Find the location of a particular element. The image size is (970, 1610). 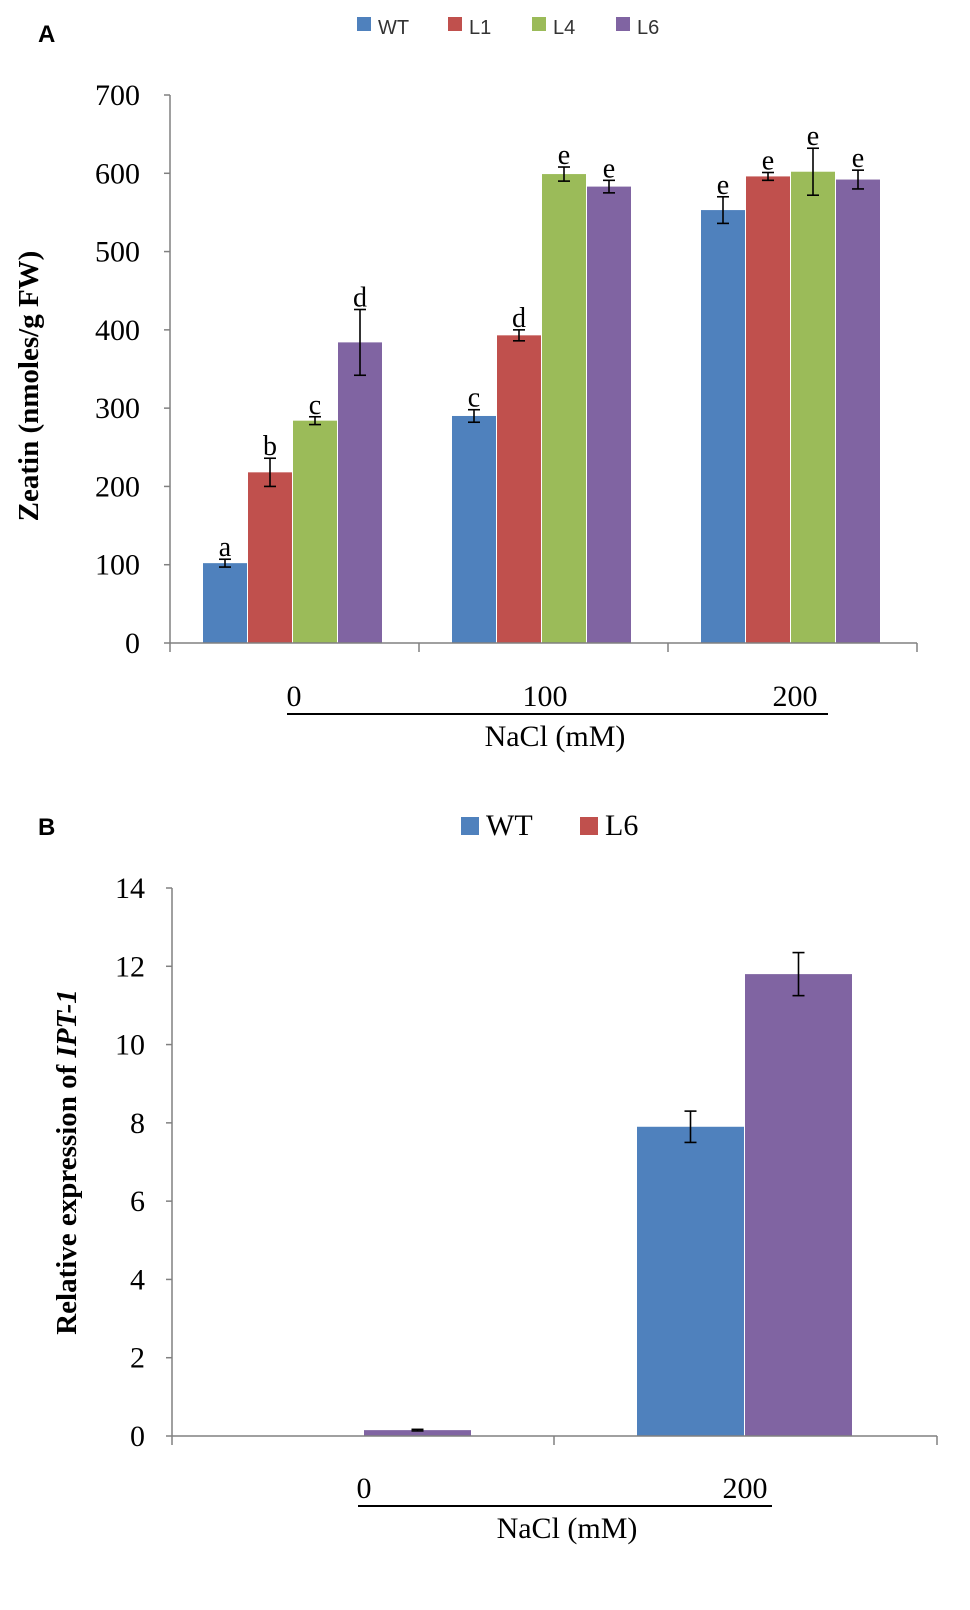

panel-a-bar-wt-200-letter: e is located at coordinates (723, 185).